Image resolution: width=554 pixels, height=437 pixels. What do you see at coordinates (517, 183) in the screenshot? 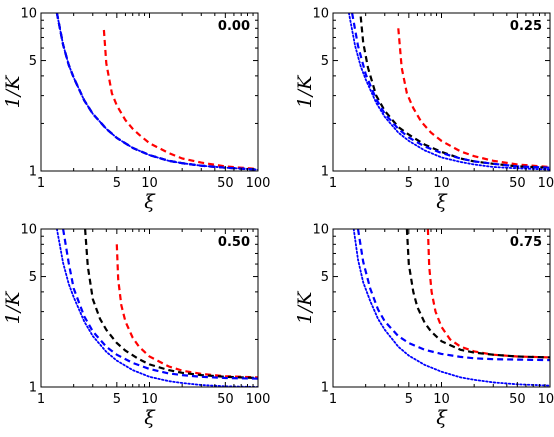
I see `x-tick-label-1-3: 50` at bounding box center [517, 183].